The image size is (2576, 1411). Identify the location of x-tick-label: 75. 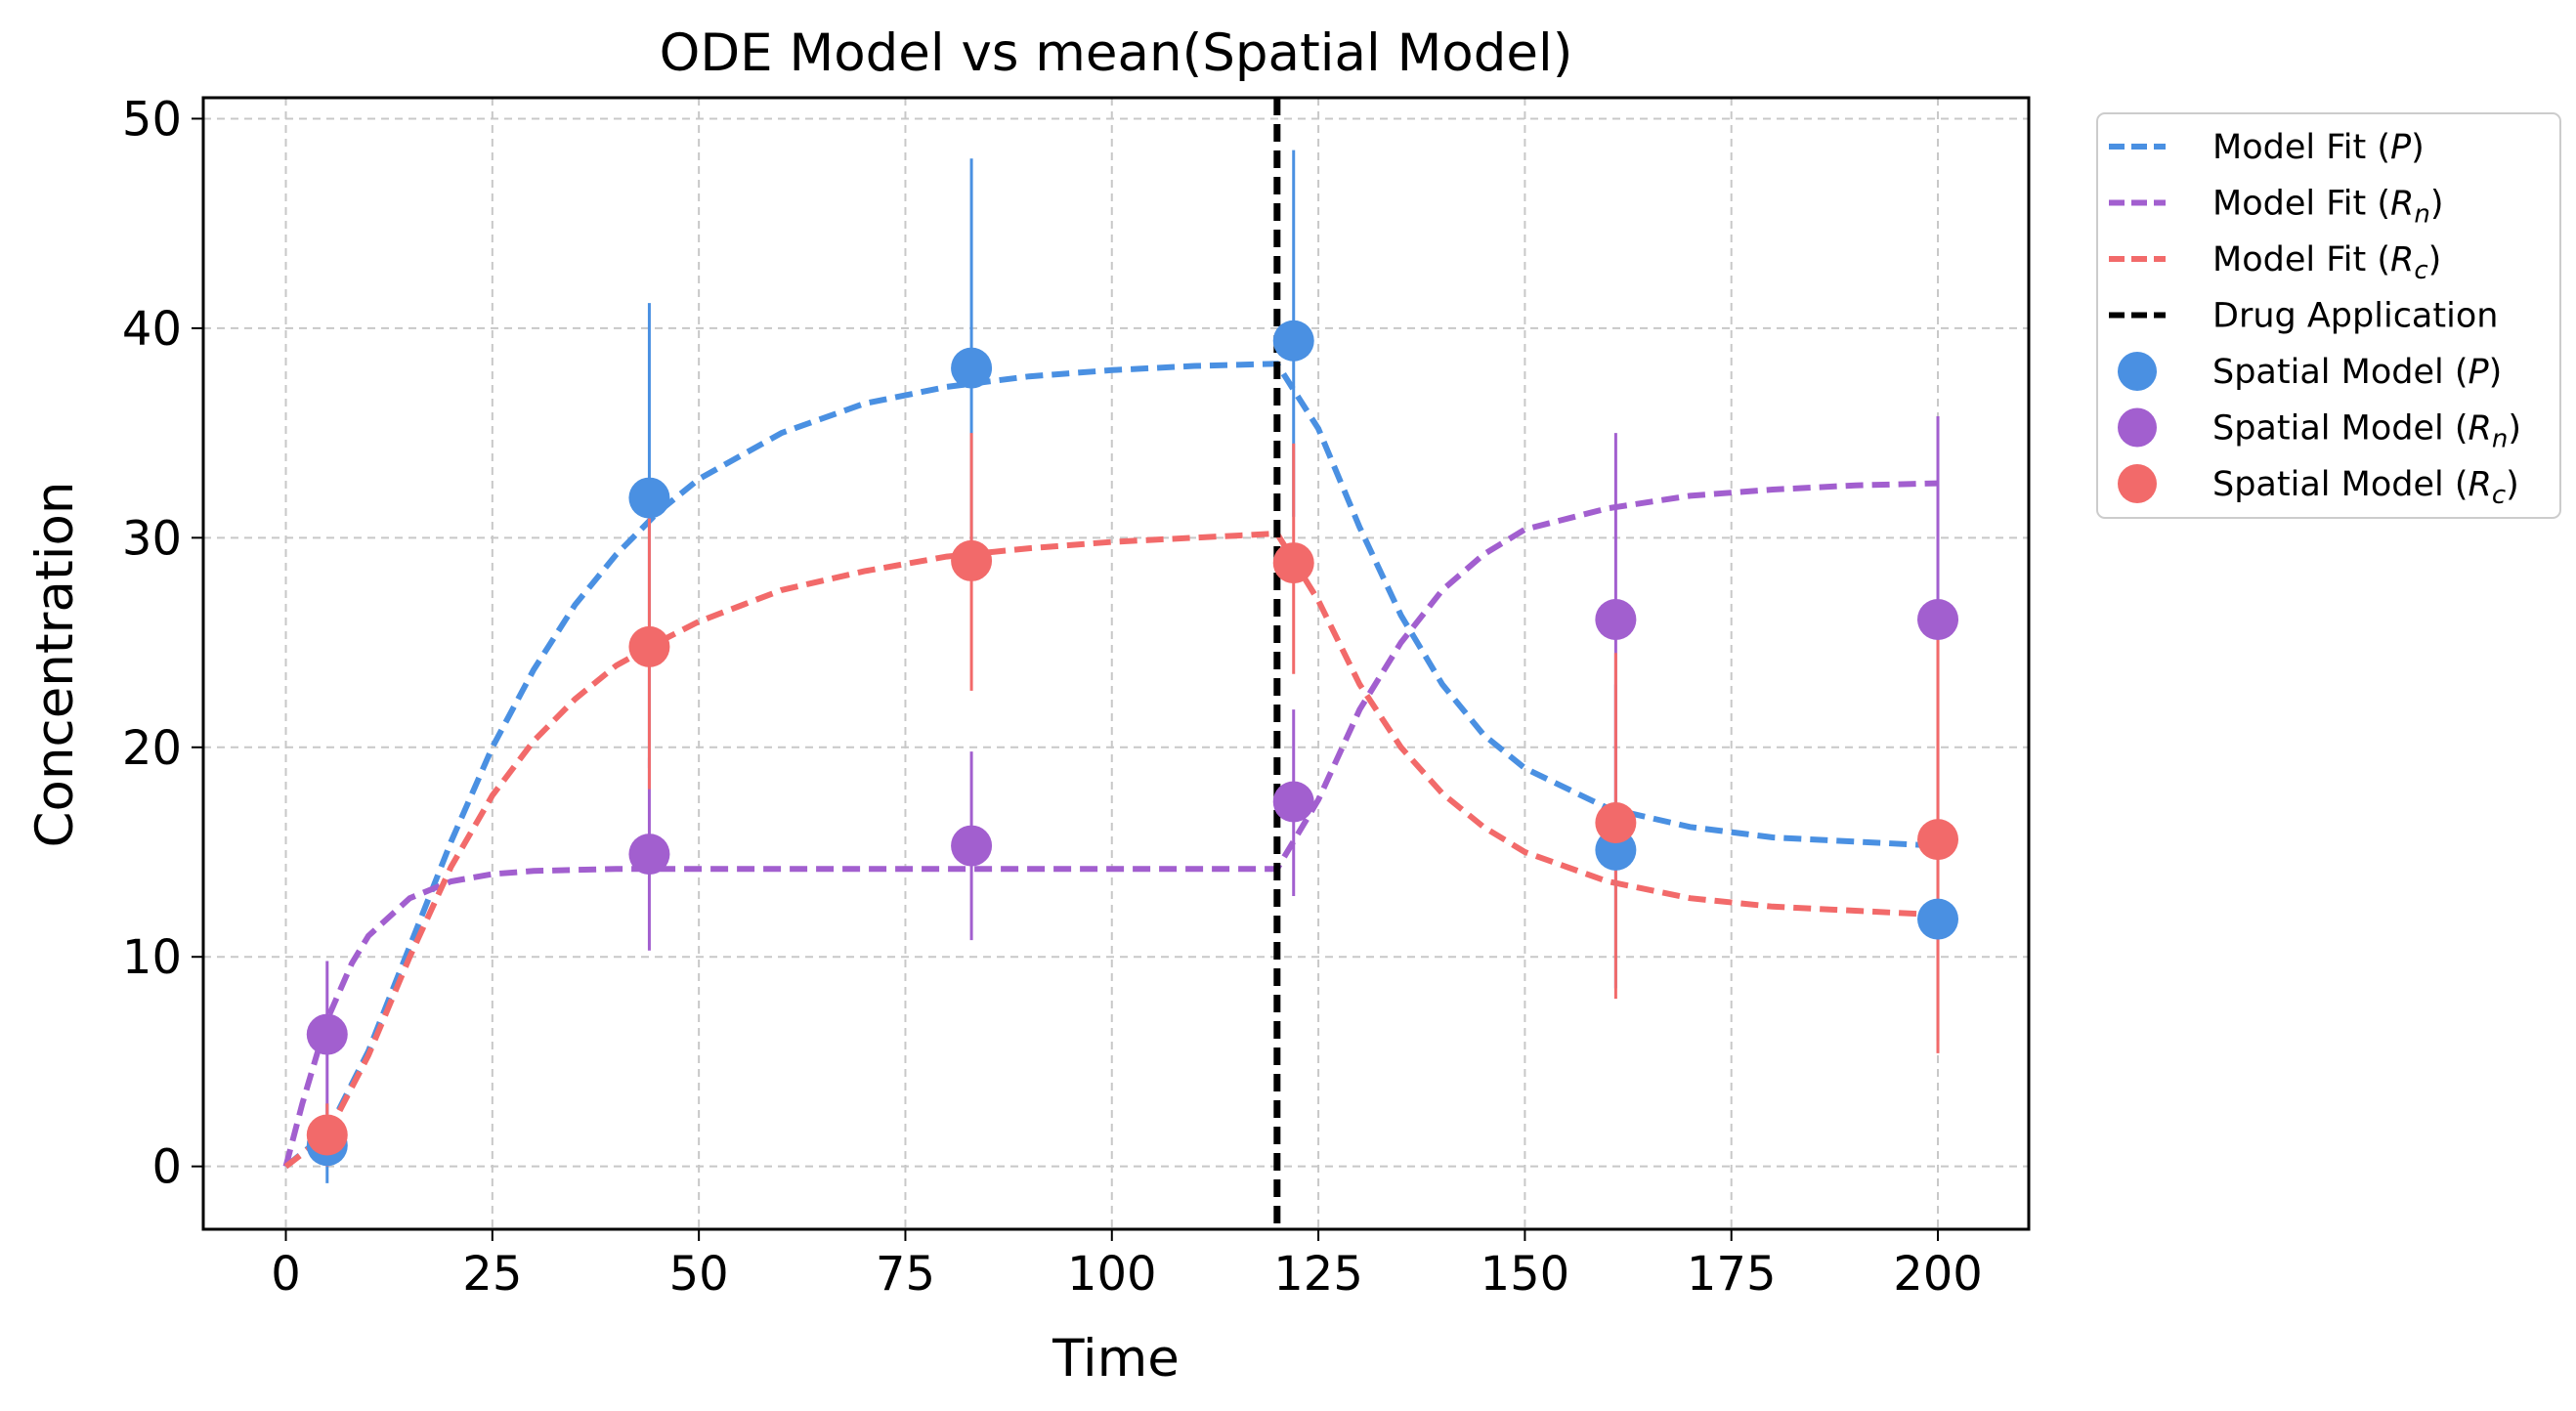
(906, 1274).